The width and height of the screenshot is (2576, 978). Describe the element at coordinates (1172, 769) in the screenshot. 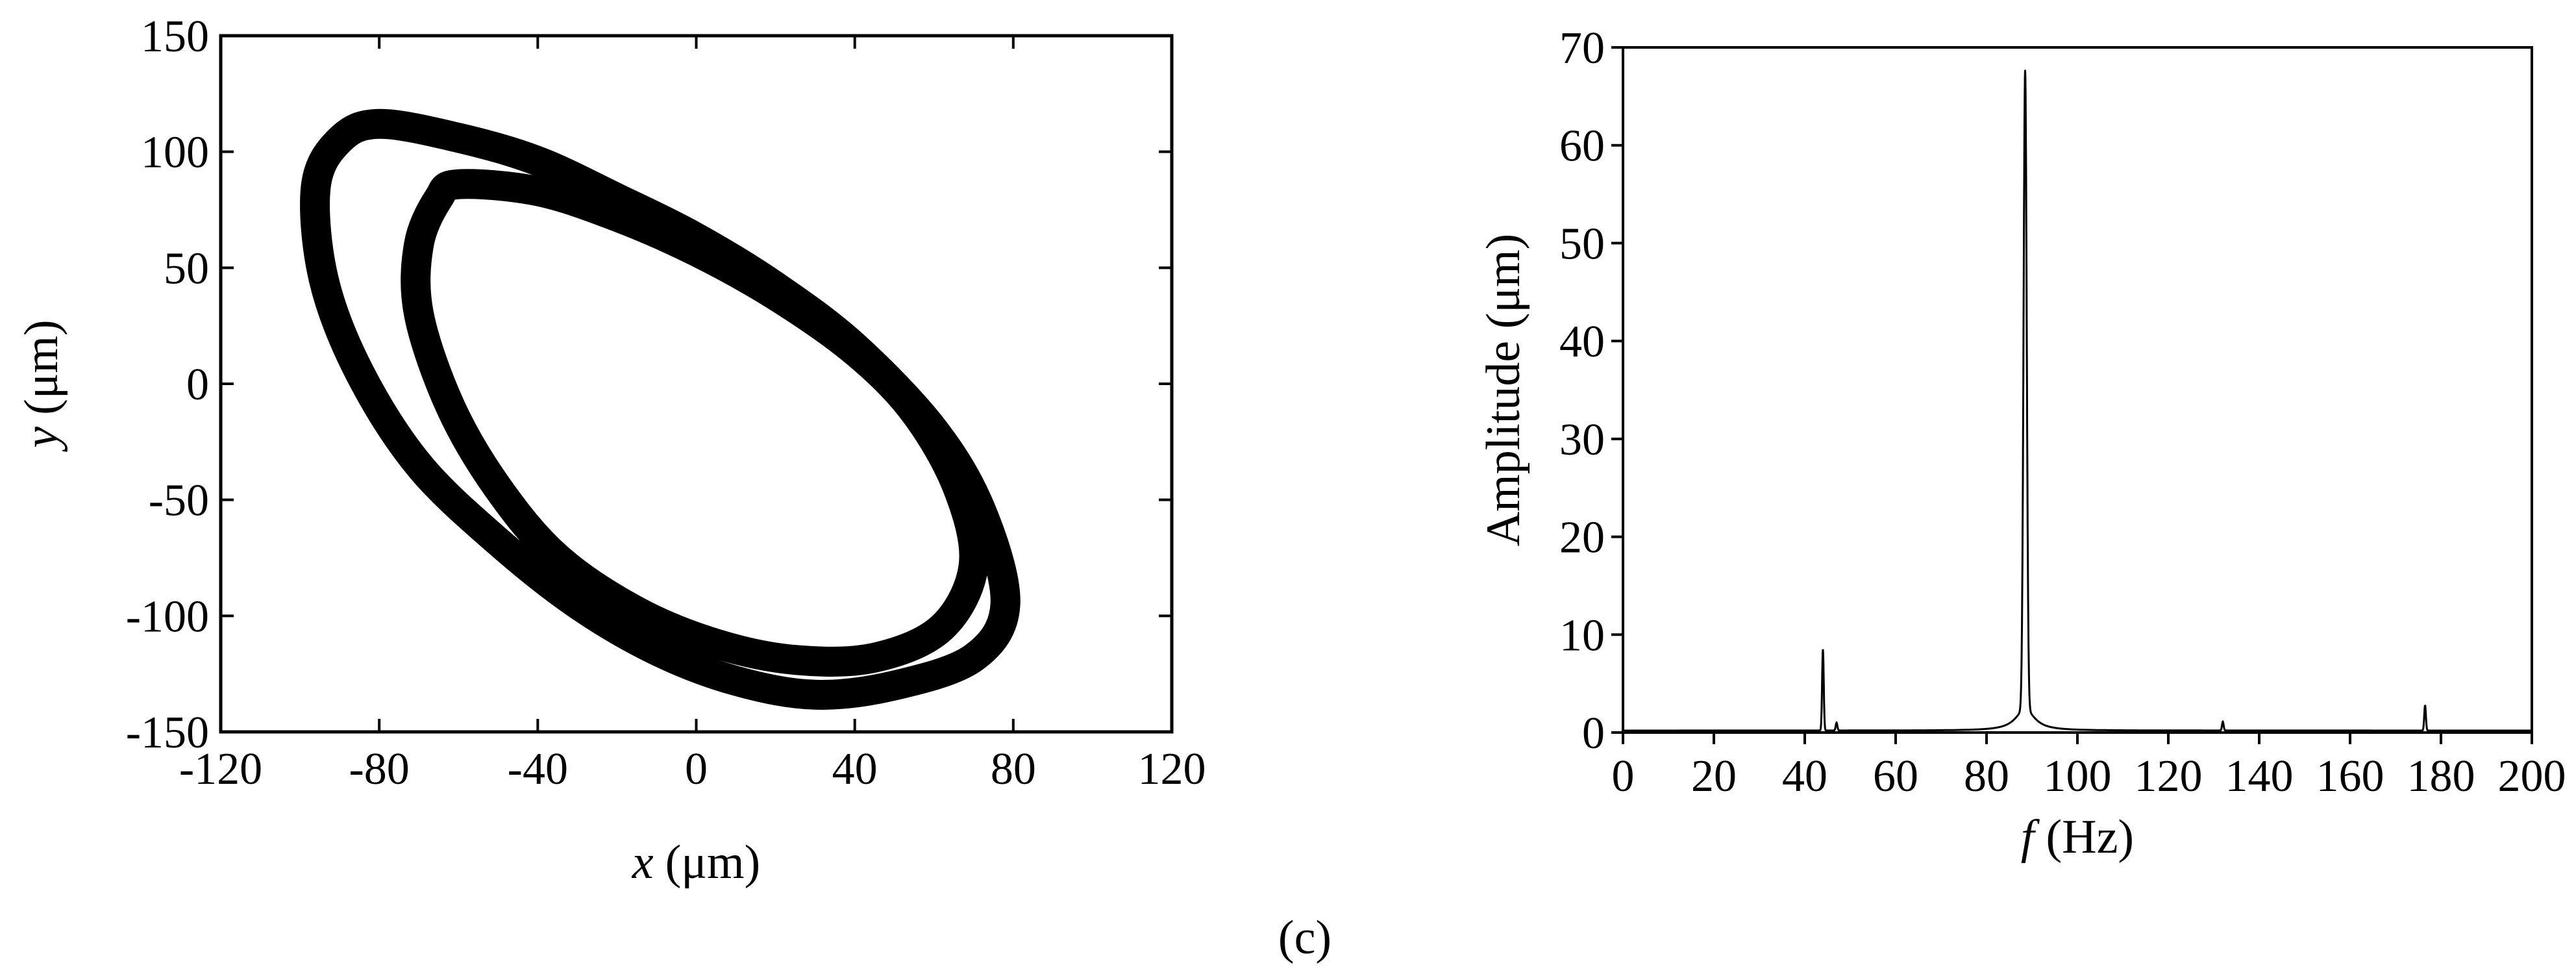

I see `orbit-x-tick-label: 120` at that location.